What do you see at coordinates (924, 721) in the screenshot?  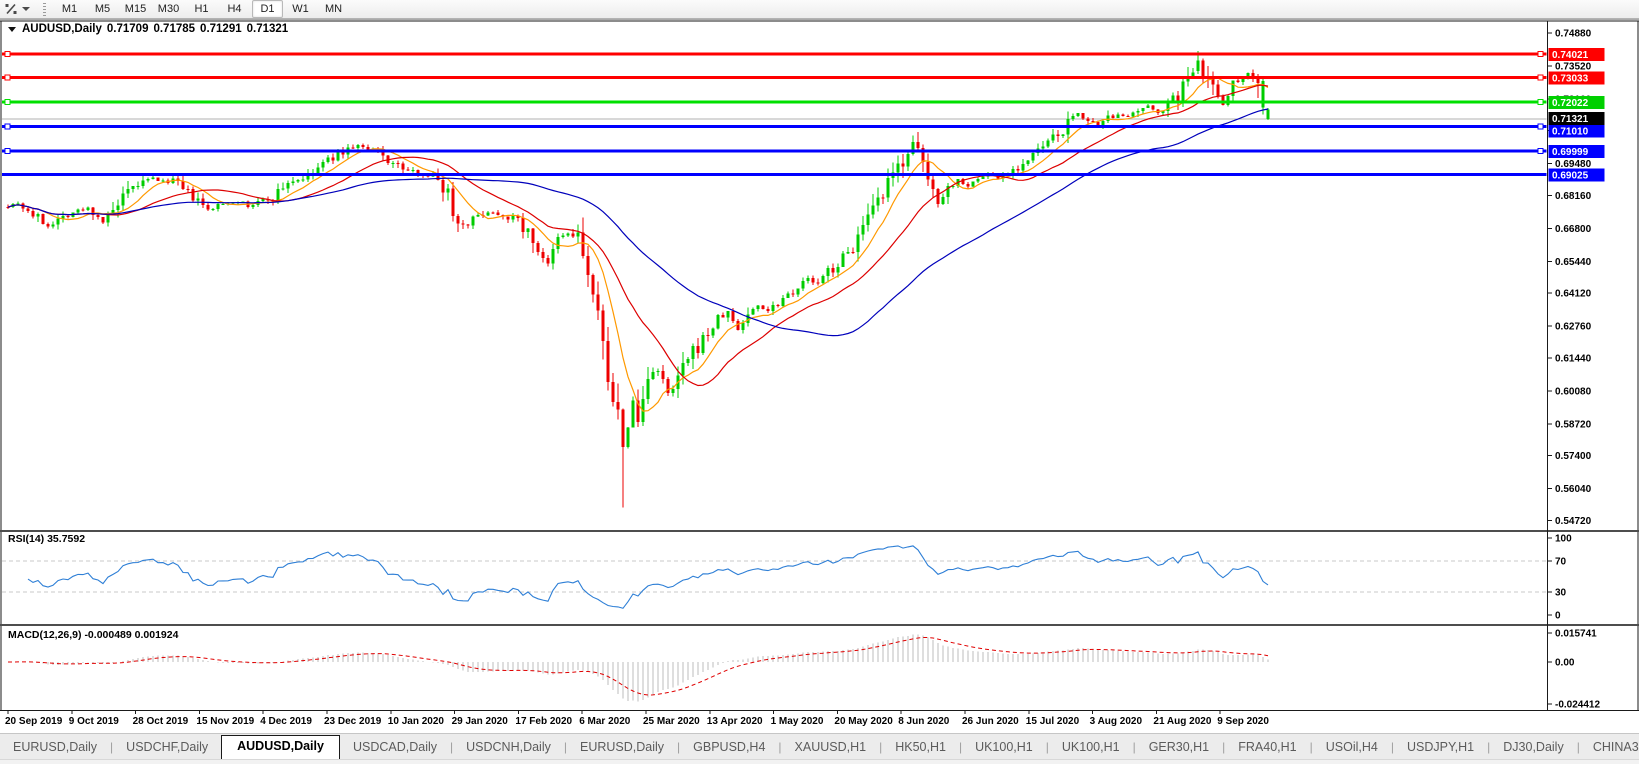 I see `x-axis-tick: 8 Jun 2020` at bounding box center [924, 721].